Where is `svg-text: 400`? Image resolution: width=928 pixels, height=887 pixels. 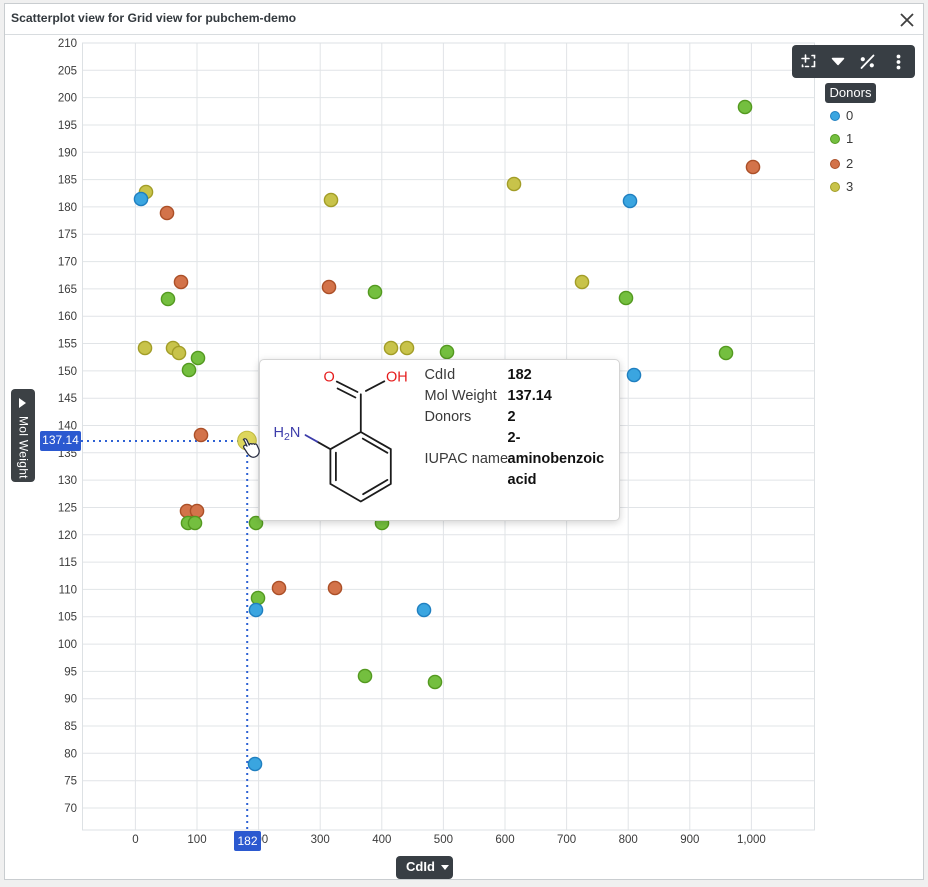
svg-text: 400 is located at coordinates (381, 840).